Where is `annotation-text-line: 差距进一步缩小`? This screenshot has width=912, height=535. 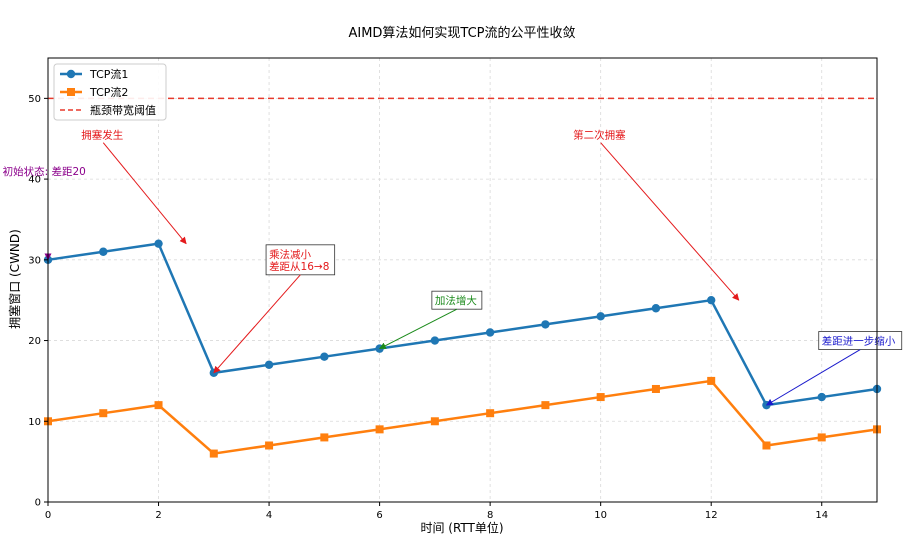
annotation-text-line: 差距进一步缩小 is located at coordinates (859, 341).